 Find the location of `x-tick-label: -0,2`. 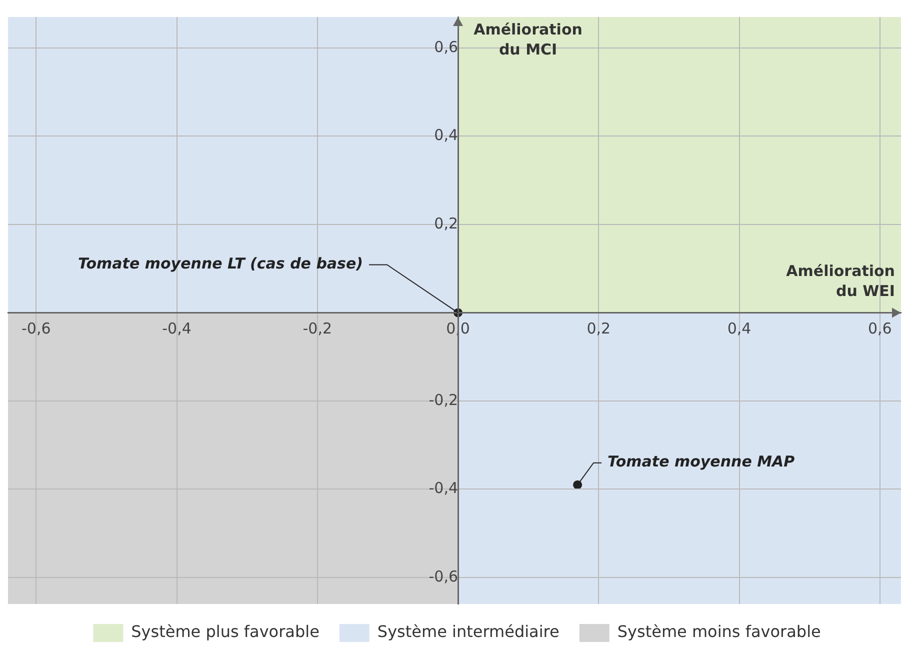

x-tick-label: -0,2 is located at coordinates (317, 329).